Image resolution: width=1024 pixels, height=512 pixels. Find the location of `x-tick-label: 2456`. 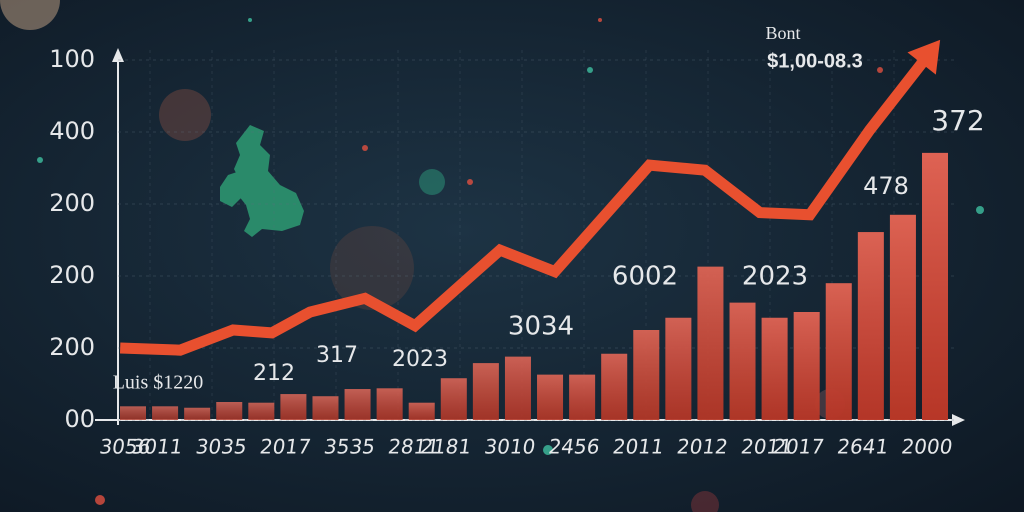

x-tick-label: 2456 is located at coordinates (574, 447).